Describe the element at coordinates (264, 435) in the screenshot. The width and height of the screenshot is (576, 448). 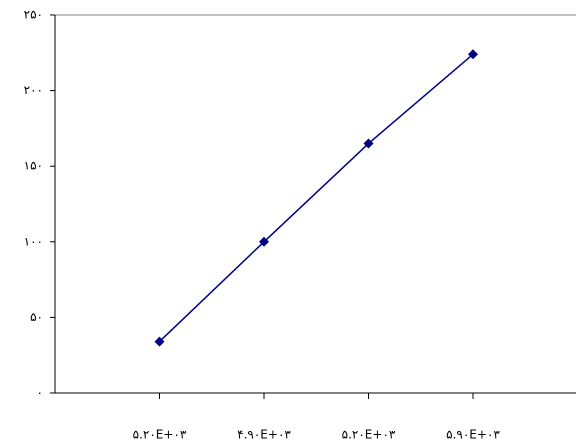
I see `x-tick-label: ۴.۹۰E+۰۳` at that location.